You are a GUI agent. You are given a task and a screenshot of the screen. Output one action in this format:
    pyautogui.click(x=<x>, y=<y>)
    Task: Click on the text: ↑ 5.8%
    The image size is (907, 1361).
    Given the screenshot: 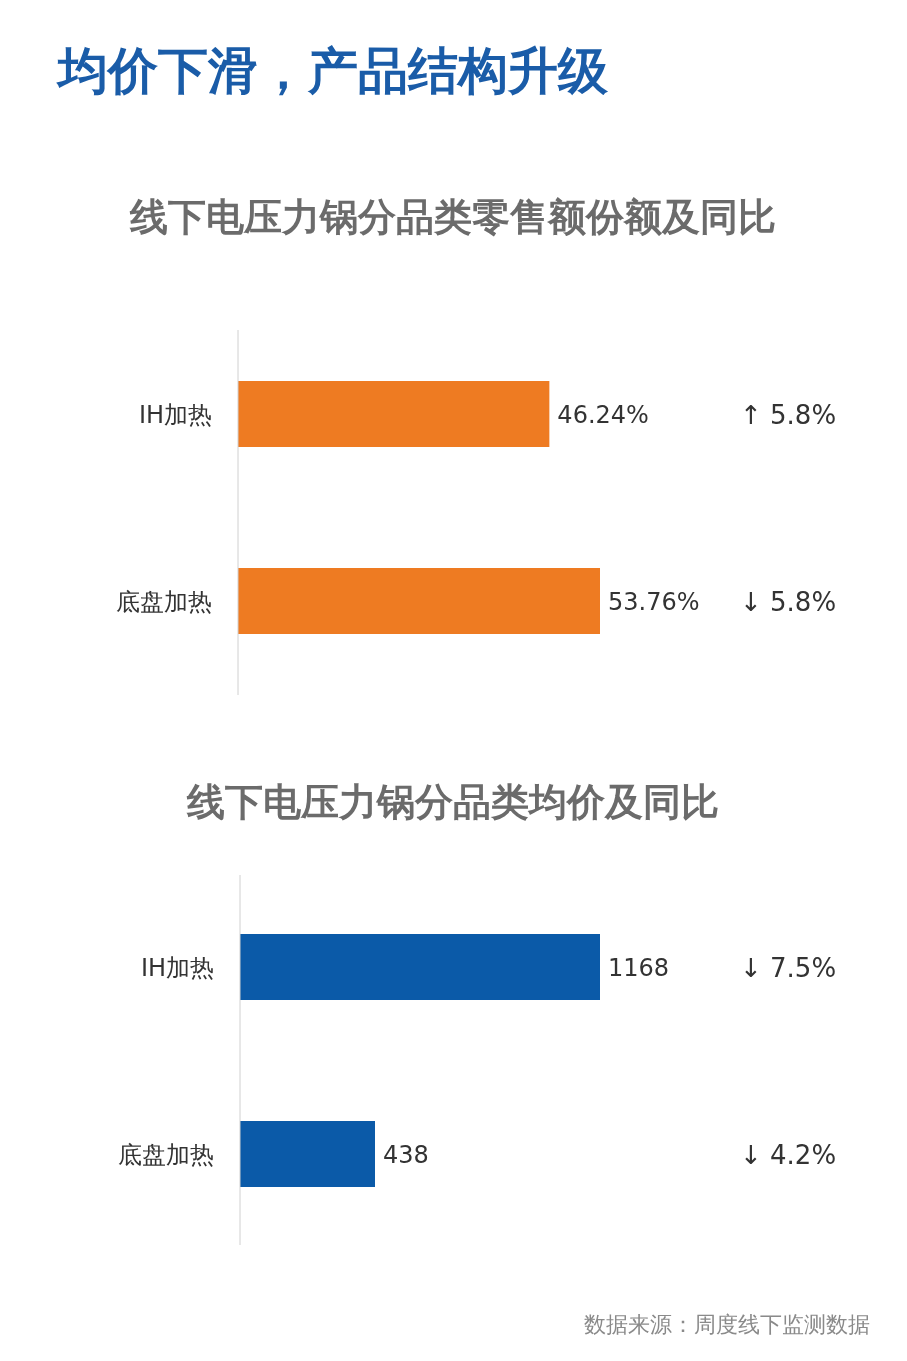 What is the action you would take?
    pyautogui.click(x=788, y=415)
    